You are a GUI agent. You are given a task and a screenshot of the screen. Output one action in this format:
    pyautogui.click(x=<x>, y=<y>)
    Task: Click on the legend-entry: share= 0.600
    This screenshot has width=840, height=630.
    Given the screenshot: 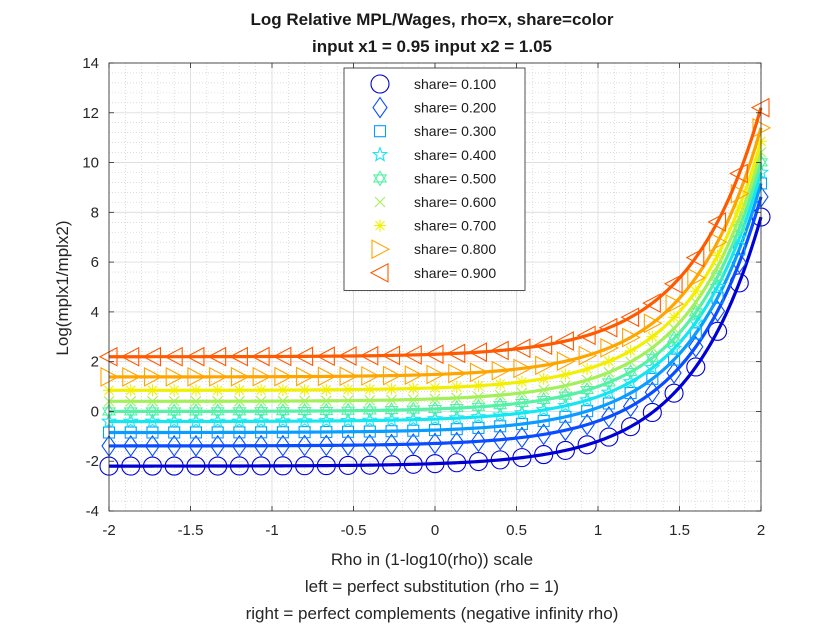 What is the action you would take?
    pyautogui.click(x=435, y=202)
    